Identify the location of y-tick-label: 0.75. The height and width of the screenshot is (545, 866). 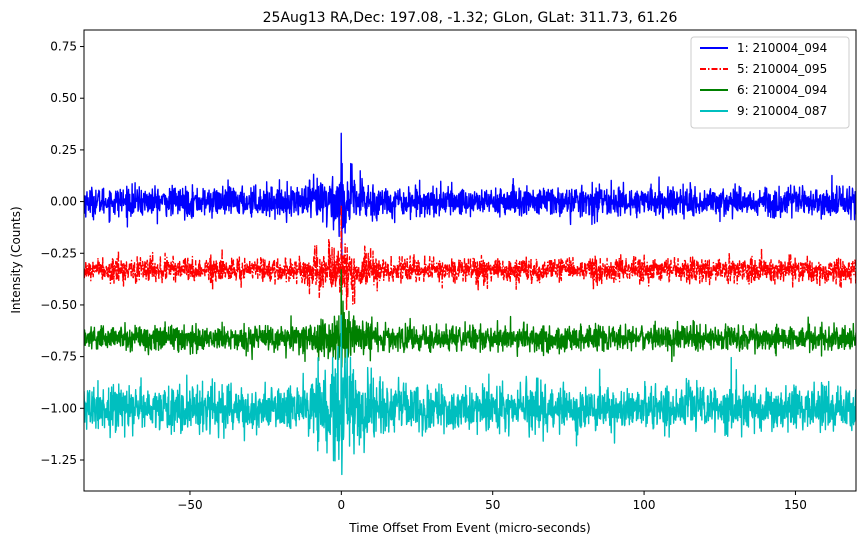
(63, 47).